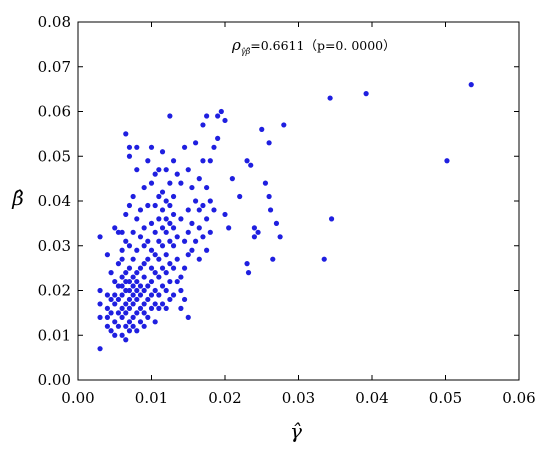  I want to click on x-tick-label: 0.02, so click(224, 398).